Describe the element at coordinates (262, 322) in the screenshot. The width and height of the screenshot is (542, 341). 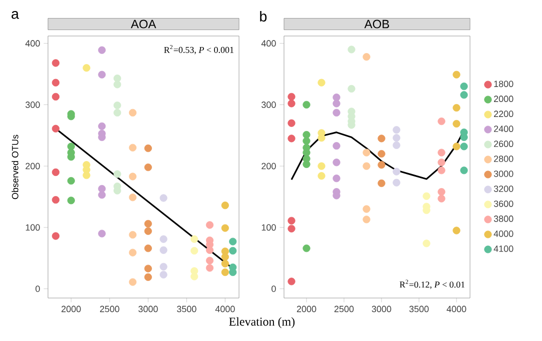
I see `x-axis-title: Elevation (m)` at that location.